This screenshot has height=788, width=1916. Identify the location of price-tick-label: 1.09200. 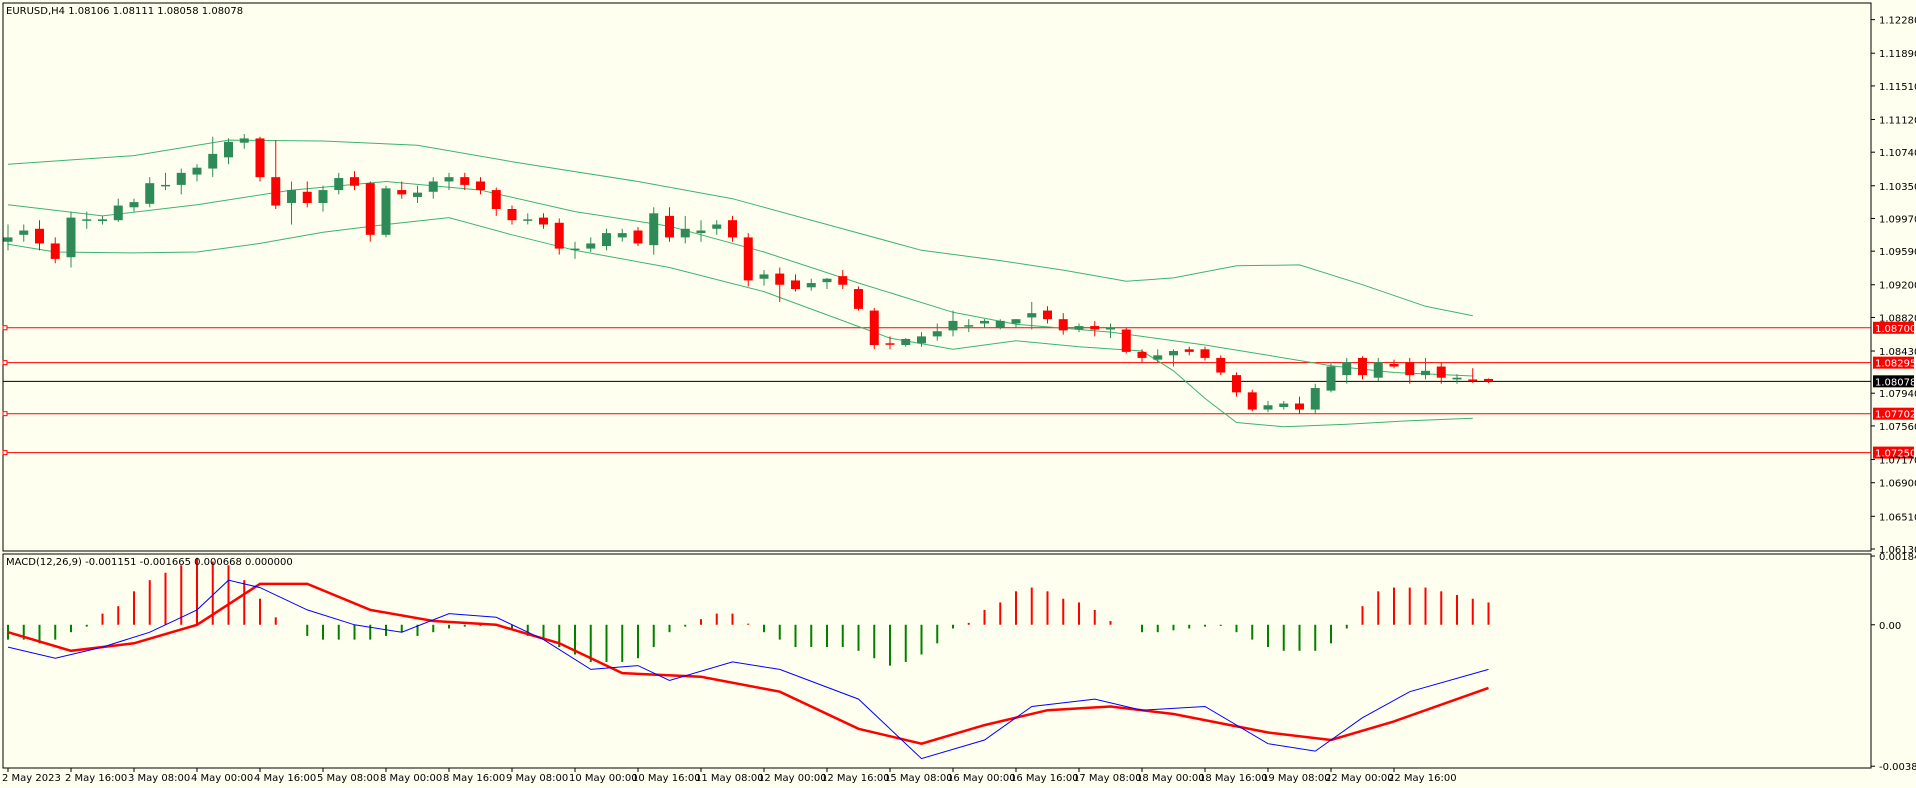
(1897, 286).